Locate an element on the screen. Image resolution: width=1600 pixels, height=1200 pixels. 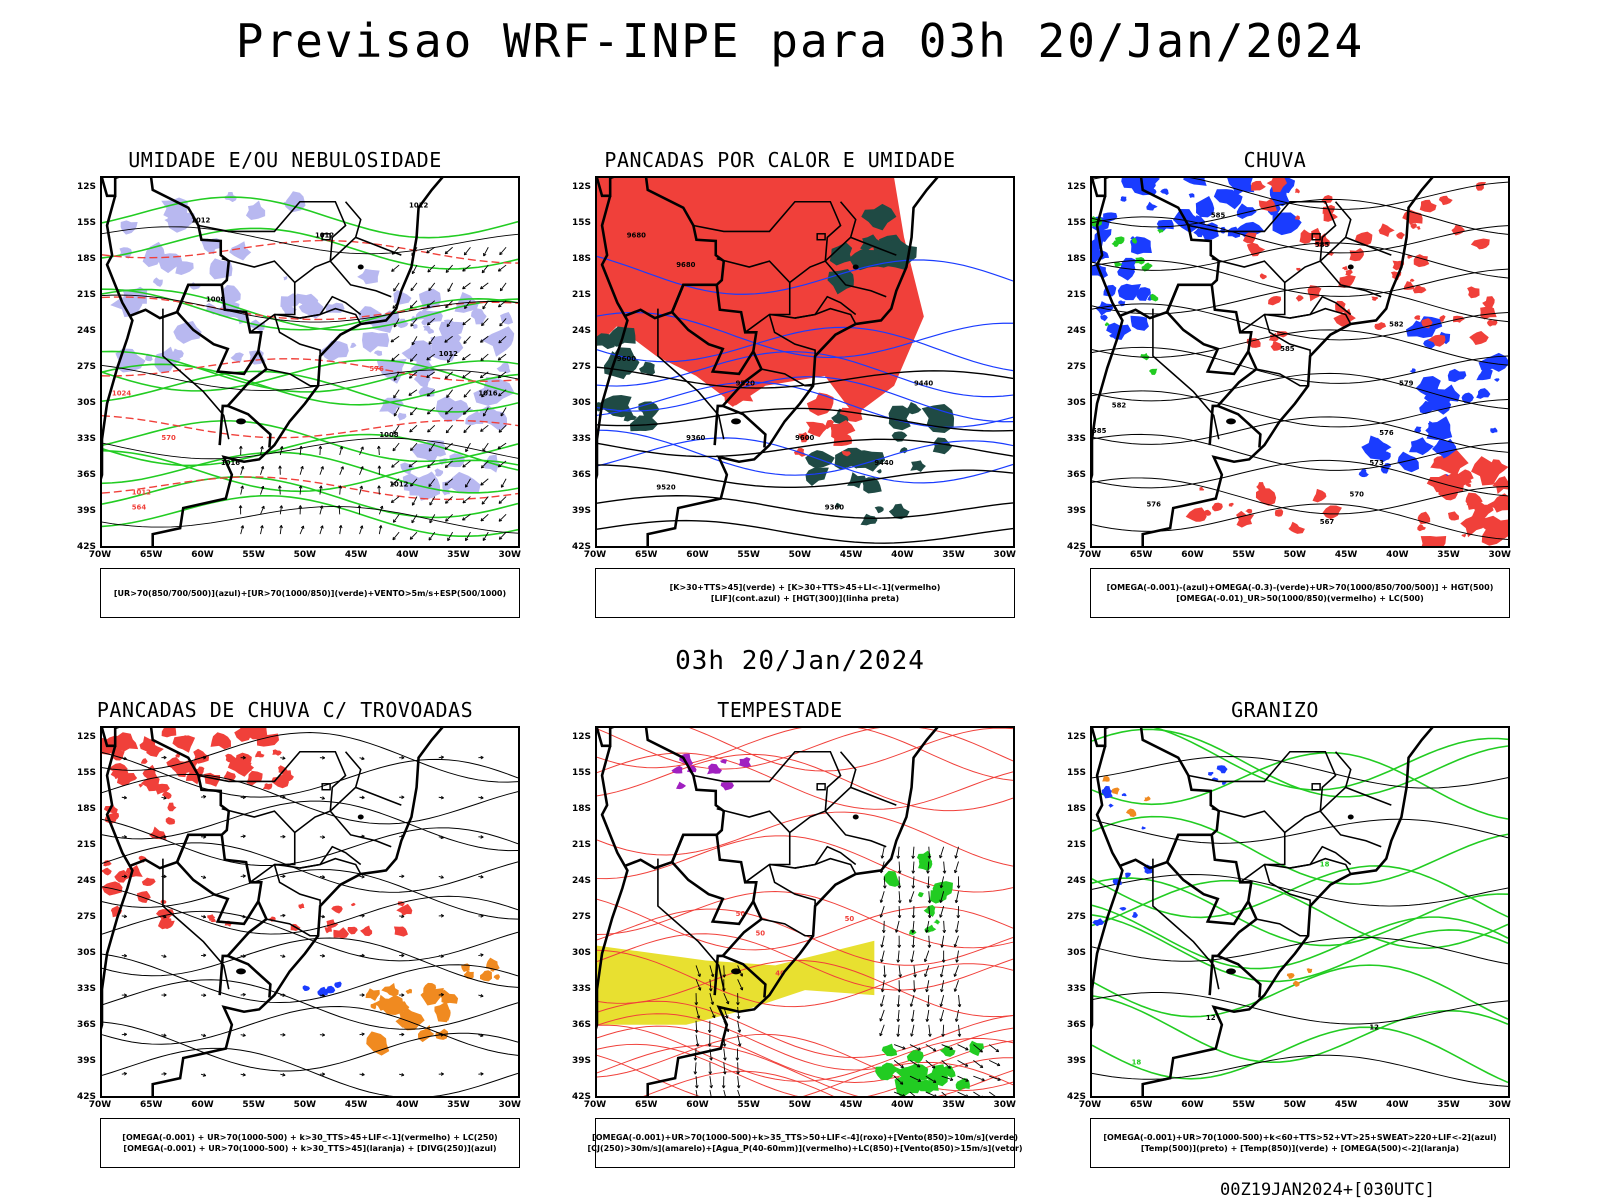
hgt300-contour is located at coordinates (805, 476).